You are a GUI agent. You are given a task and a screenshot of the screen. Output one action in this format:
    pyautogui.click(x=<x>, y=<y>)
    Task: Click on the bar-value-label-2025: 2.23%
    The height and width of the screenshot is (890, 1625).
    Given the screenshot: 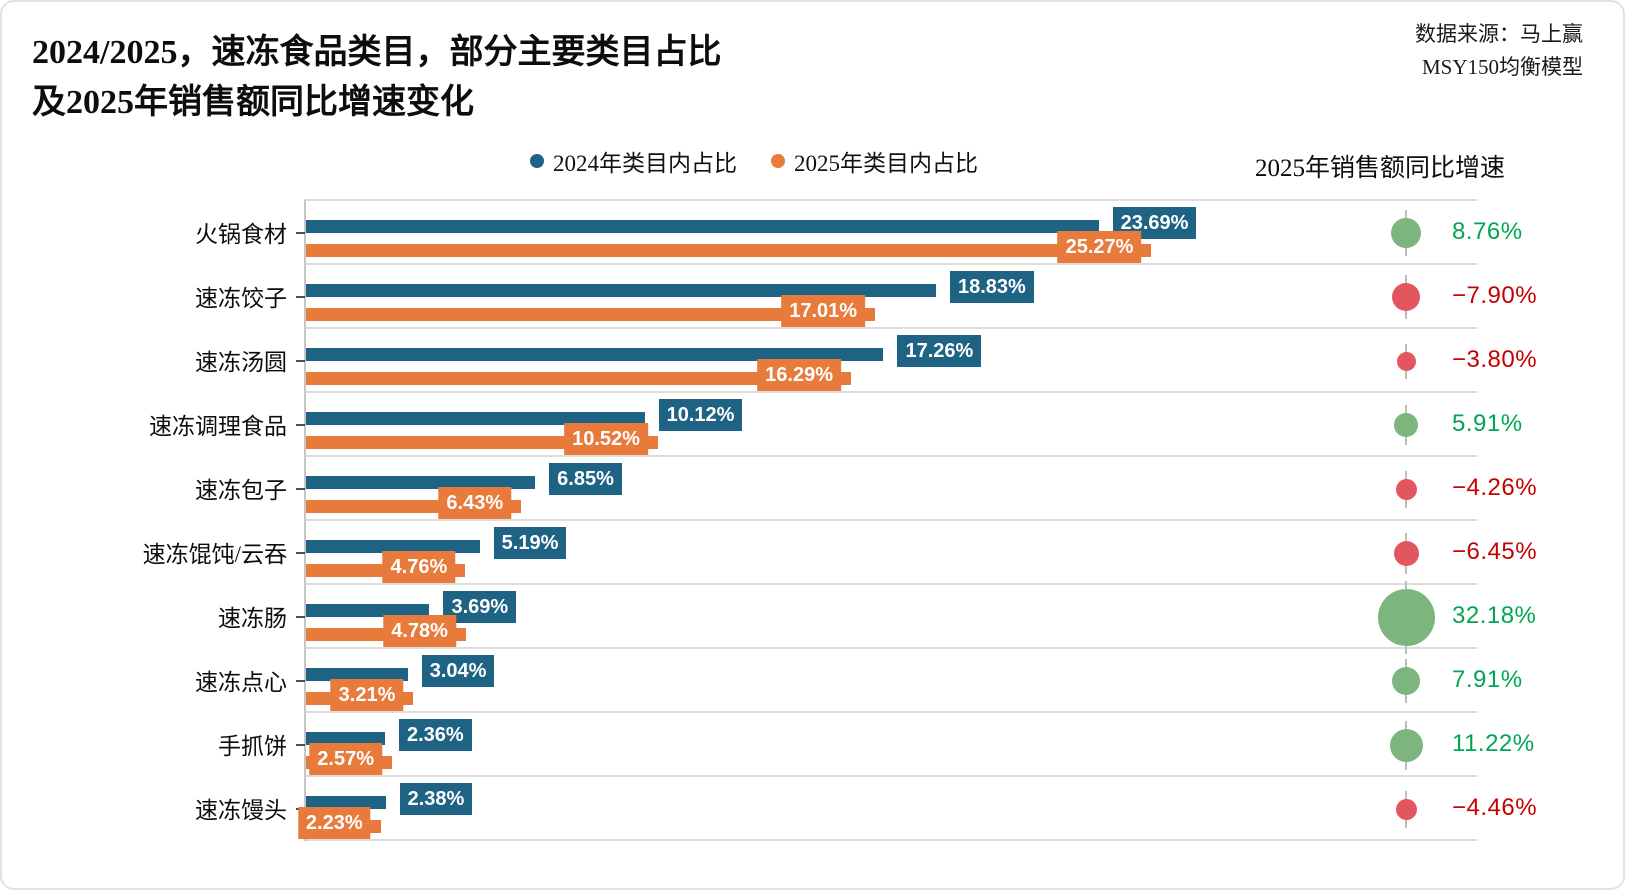 What is the action you would take?
    pyautogui.click(x=334, y=823)
    